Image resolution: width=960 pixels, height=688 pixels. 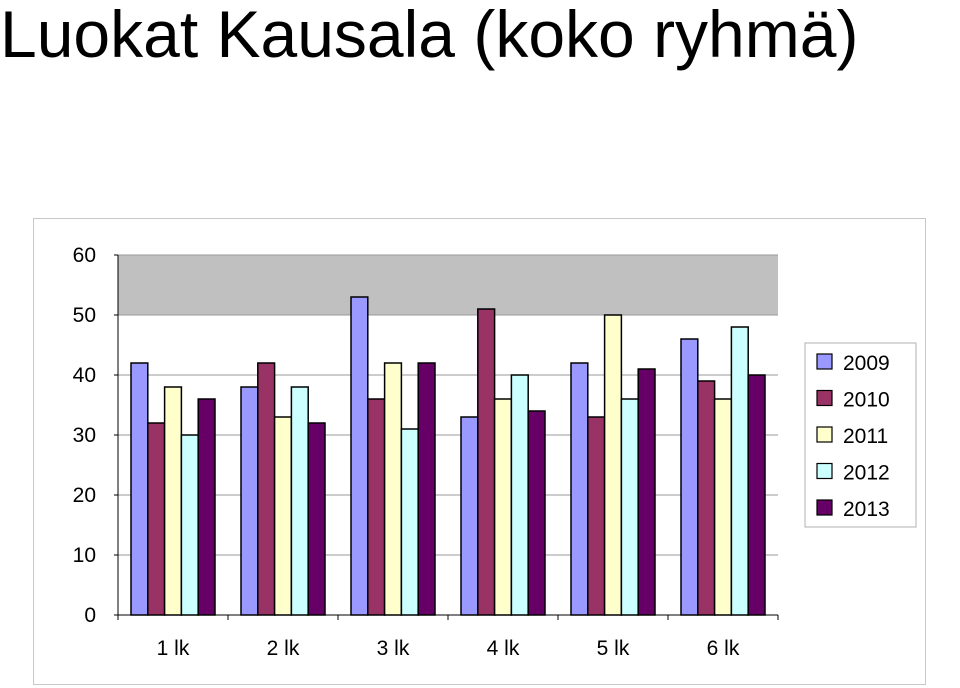 What do you see at coordinates (84, 495) in the screenshot?
I see `y-tick-label: 20` at bounding box center [84, 495].